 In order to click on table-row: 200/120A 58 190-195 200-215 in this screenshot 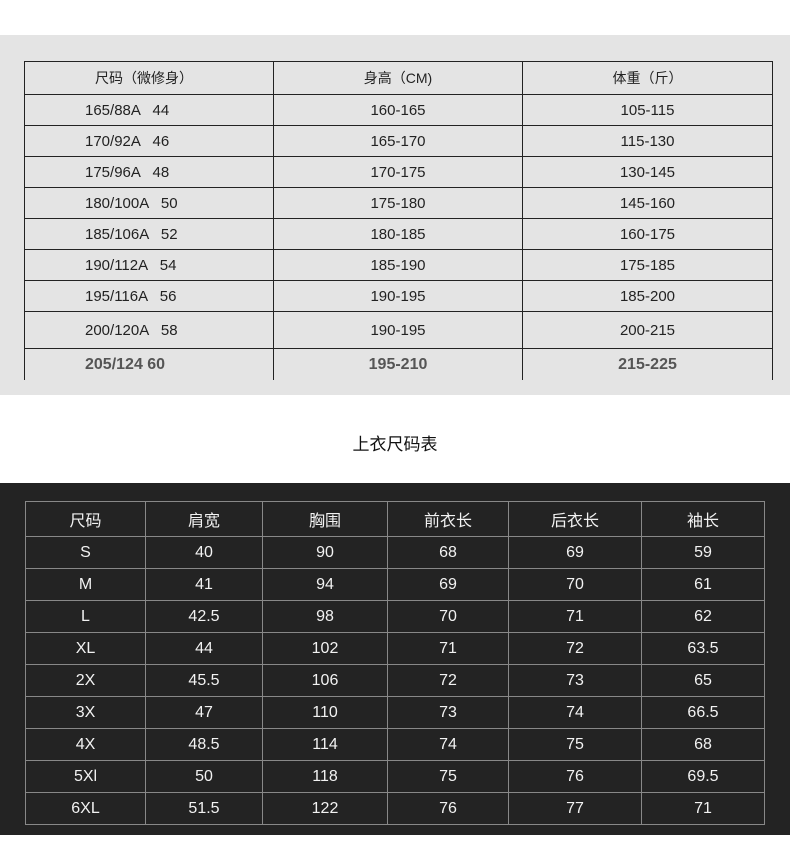, I will do `click(398, 330)`.